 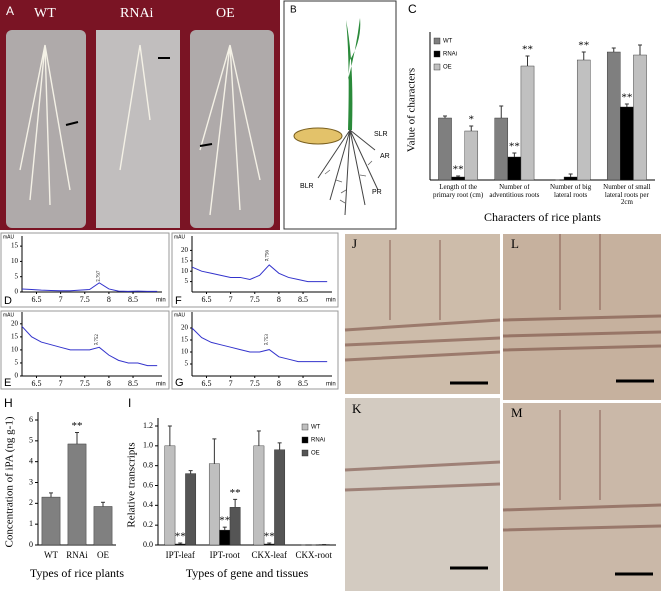 What do you see at coordinates (31, 460) in the screenshot?
I see `y-tick-label: 4` at bounding box center [31, 460].